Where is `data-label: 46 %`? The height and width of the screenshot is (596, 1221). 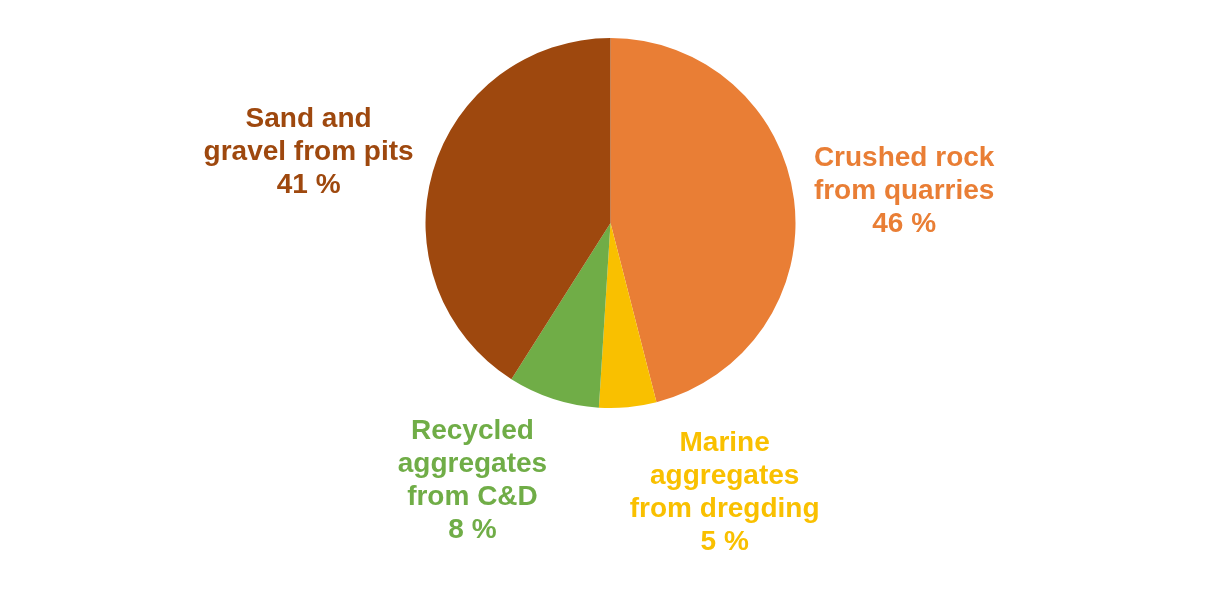
data-label: 46 % is located at coordinates (904, 222).